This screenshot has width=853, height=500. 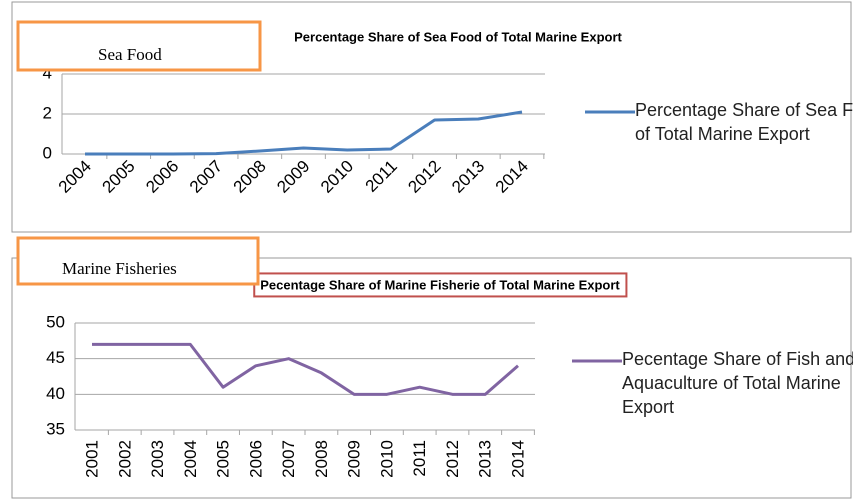 I want to click on x-tick-label: 2001, so click(x=91, y=459).